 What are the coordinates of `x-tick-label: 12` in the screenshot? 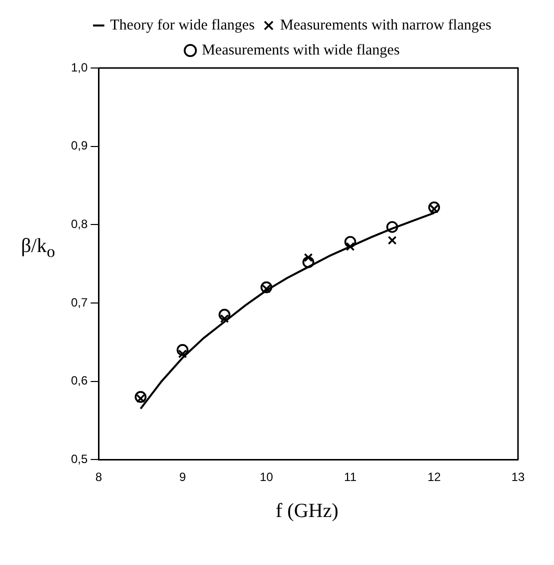 It's located at (434, 477).